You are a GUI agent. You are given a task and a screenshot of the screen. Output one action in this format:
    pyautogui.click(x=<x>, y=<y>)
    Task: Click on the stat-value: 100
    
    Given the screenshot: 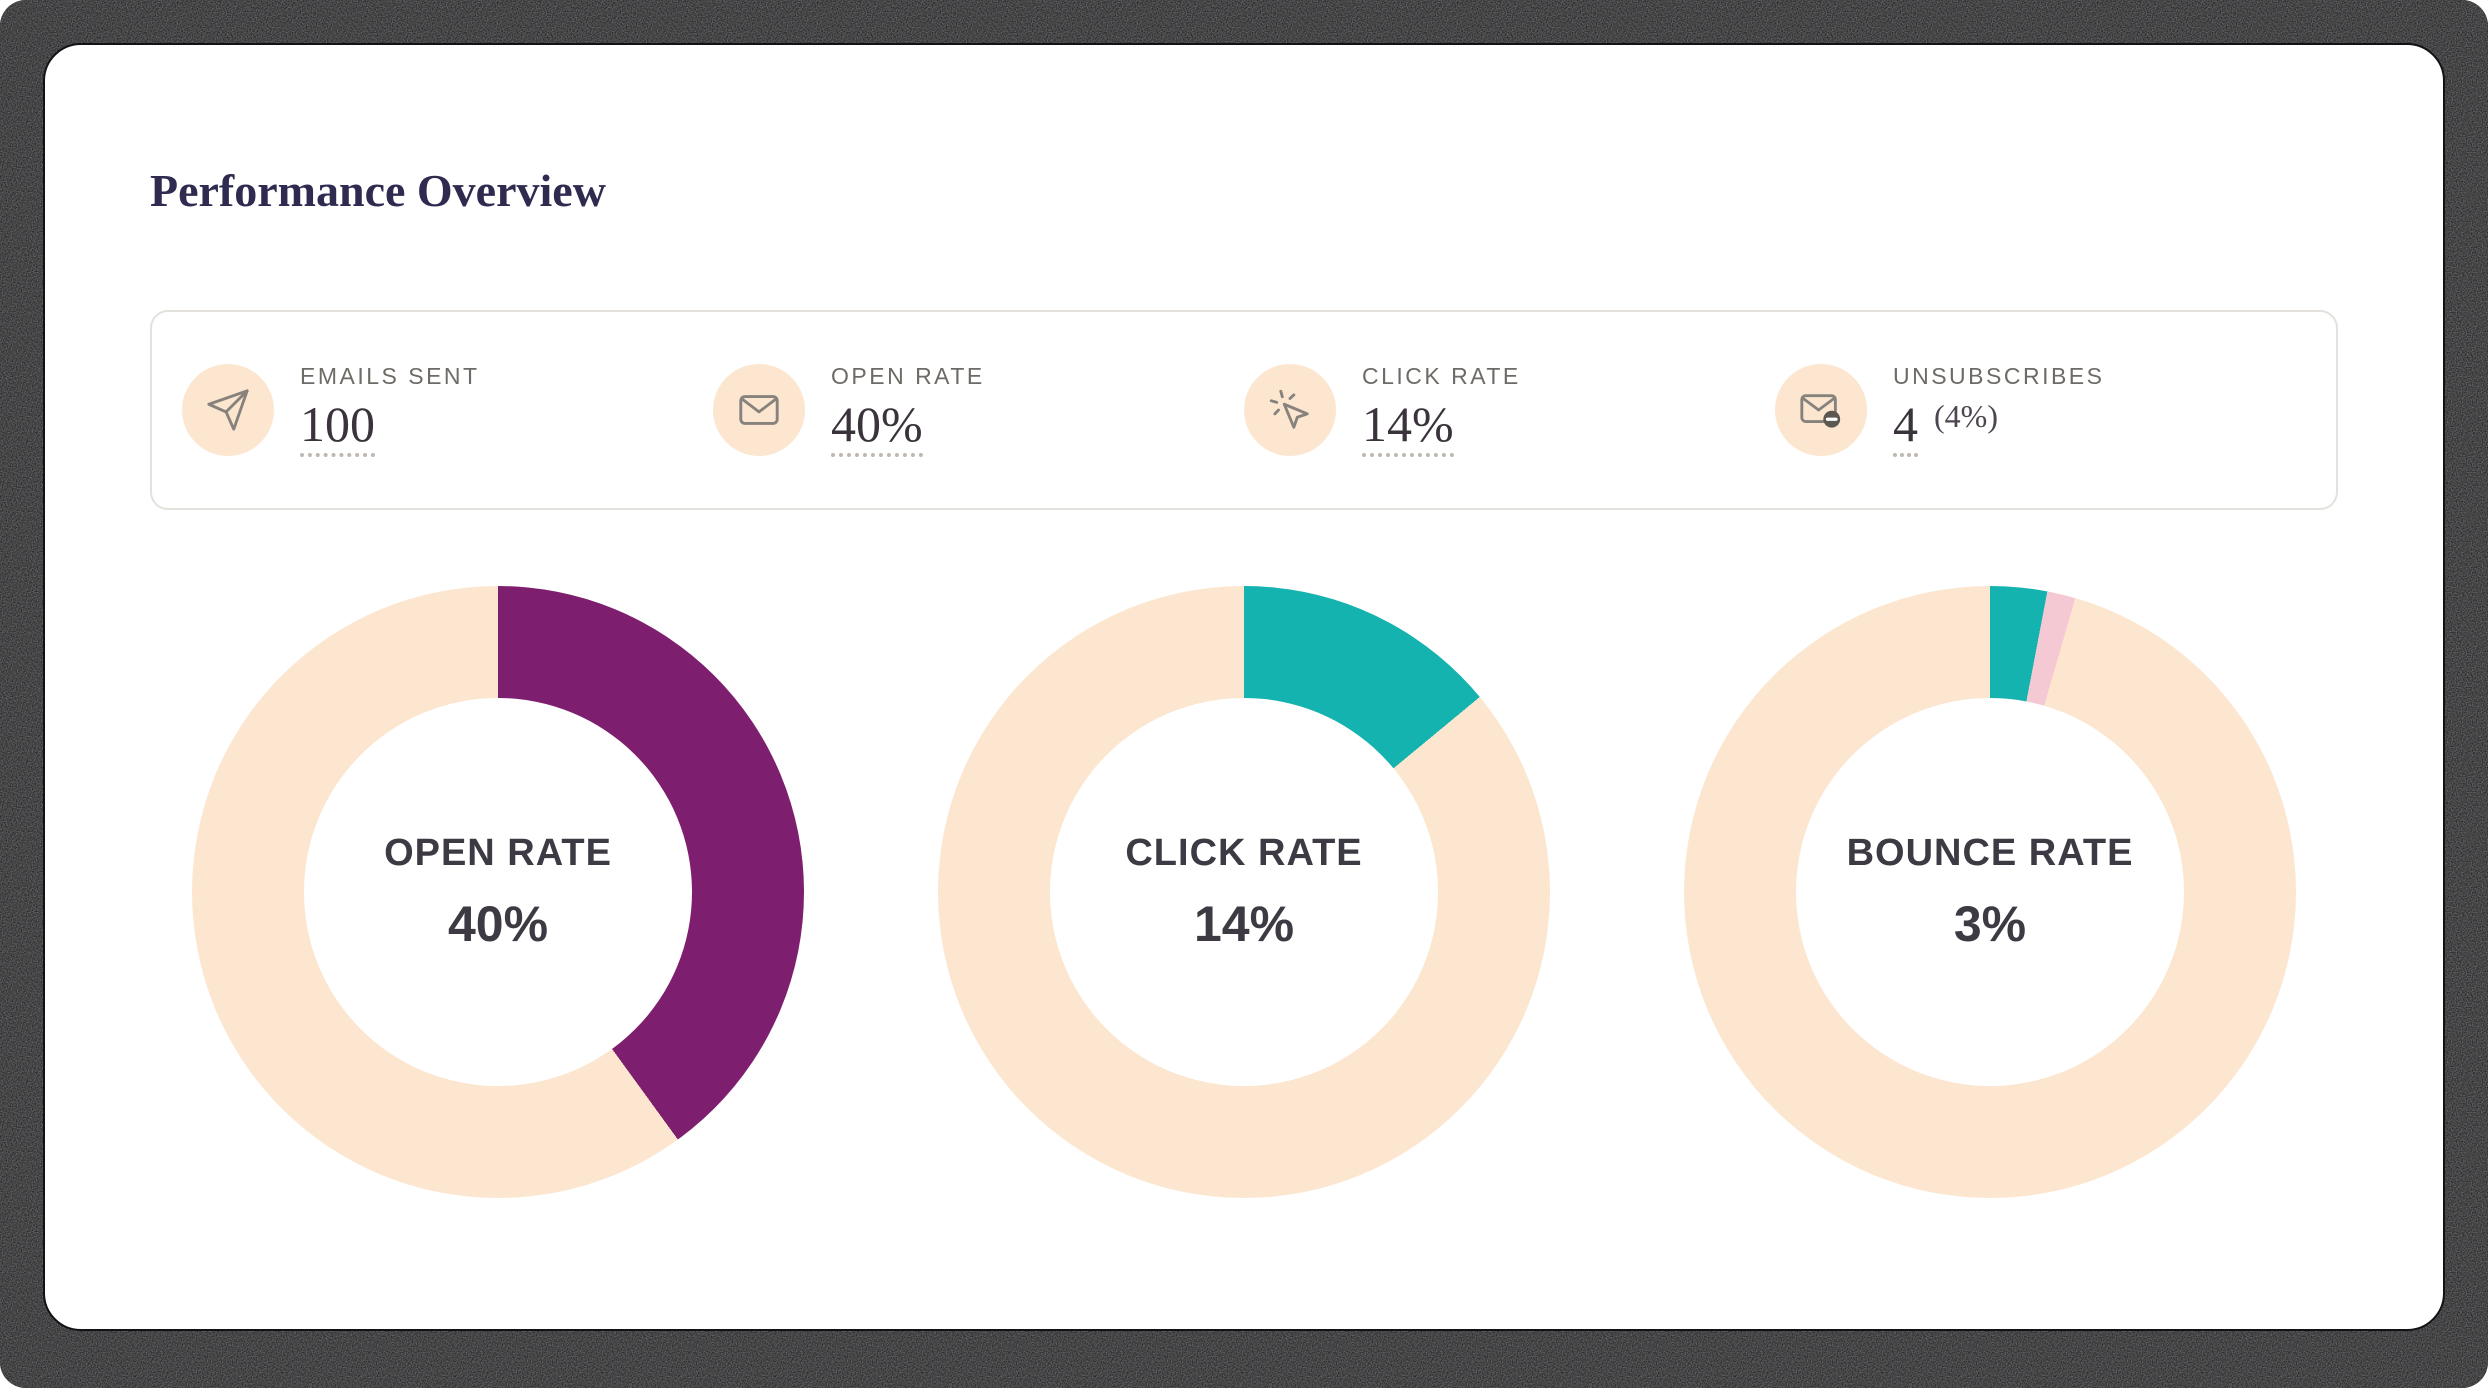 What is the action you would take?
    pyautogui.click(x=337, y=428)
    